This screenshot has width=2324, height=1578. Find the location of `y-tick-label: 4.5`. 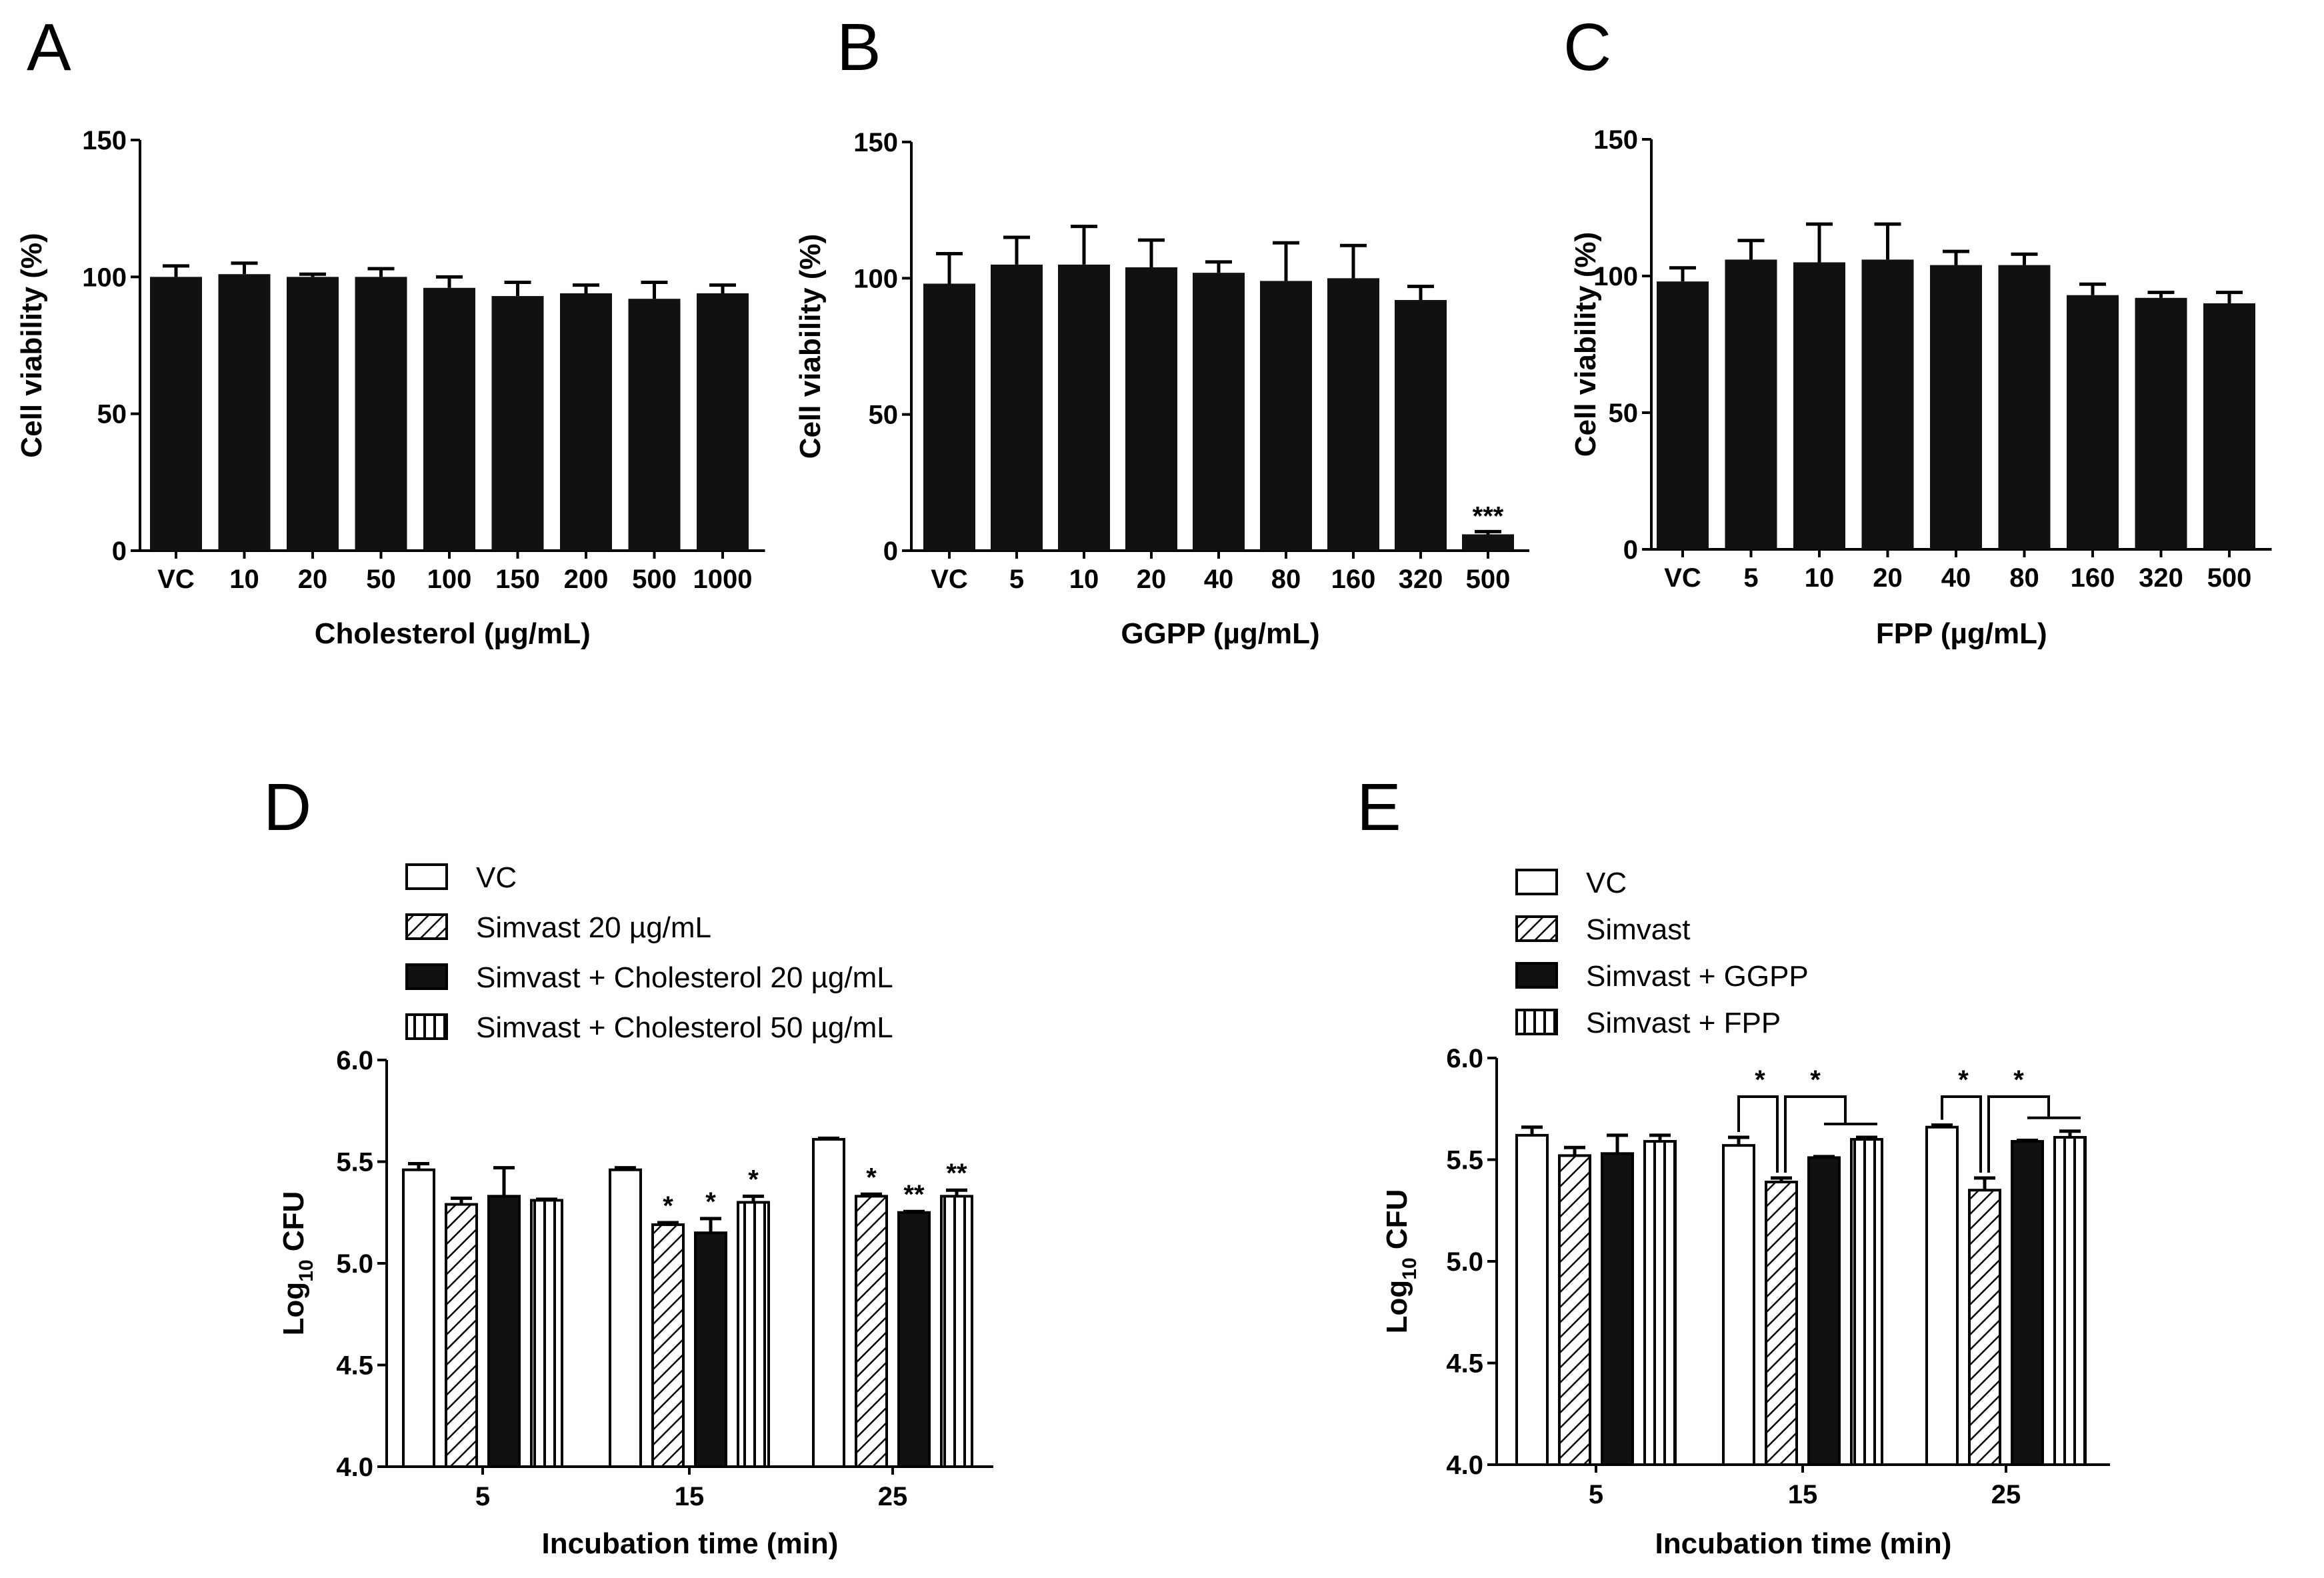

y-tick-label: 4.5 is located at coordinates (354, 1366).